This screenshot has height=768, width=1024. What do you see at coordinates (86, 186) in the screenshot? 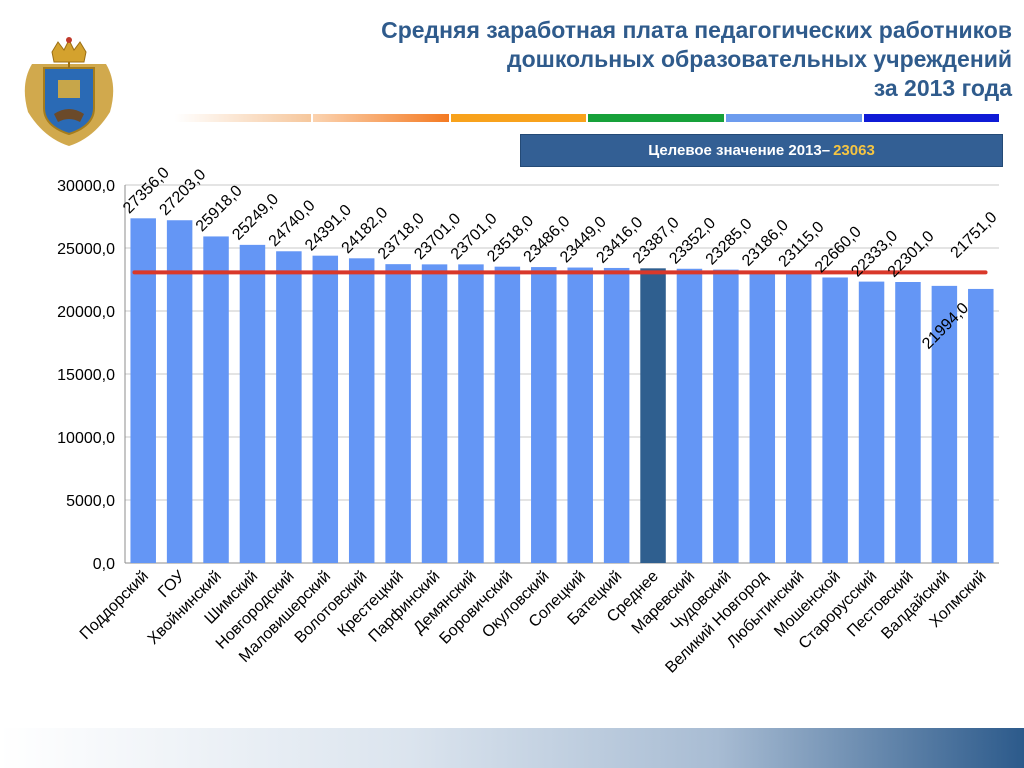
I see `y-tick-label: 30000,0` at bounding box center [86, 186].